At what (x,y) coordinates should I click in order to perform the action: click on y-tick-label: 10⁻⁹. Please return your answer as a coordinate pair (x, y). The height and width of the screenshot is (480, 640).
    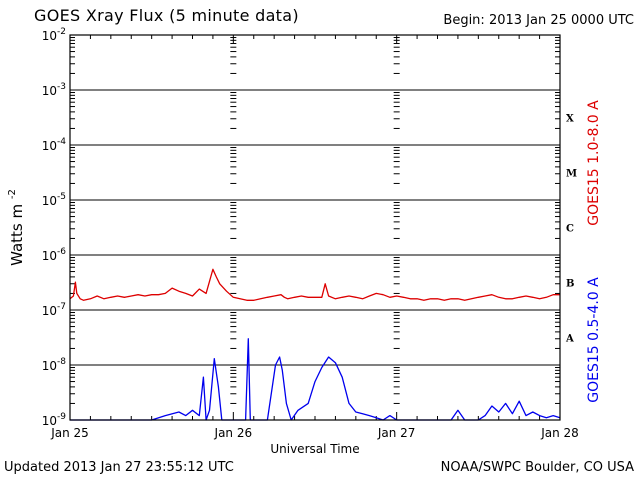
    Looking at the image, I should click on (54, 420).